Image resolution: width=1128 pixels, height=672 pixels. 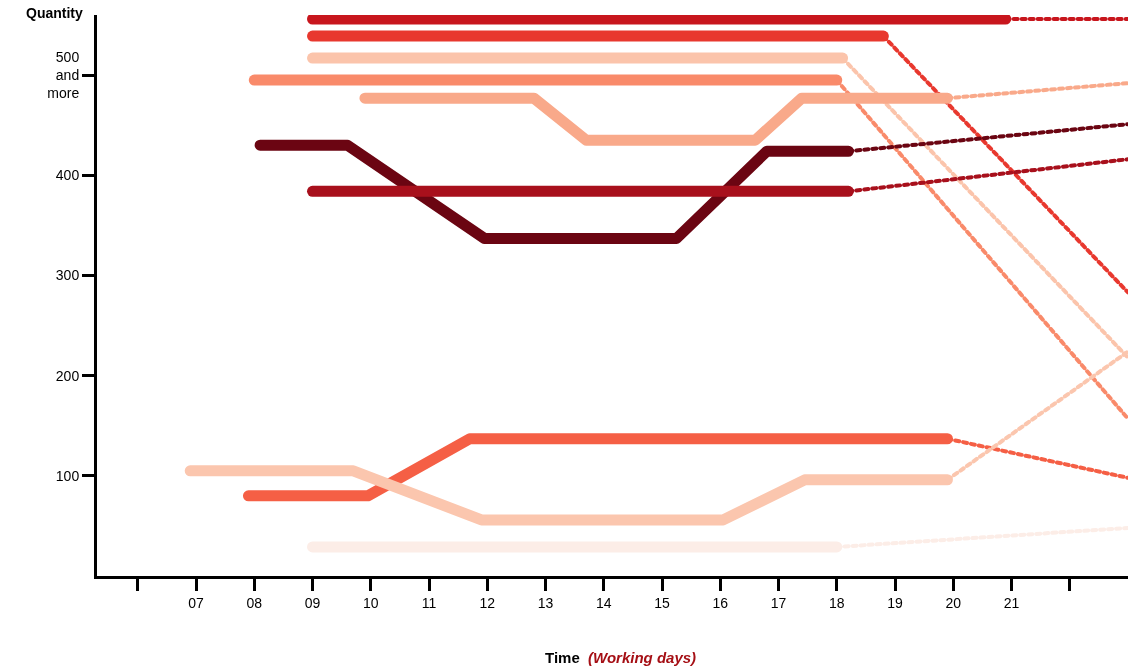 What do you see at coordinates (603, 602) in the screenshot?
I see `x-tick-label: 14` at bounding box center [603, 602].